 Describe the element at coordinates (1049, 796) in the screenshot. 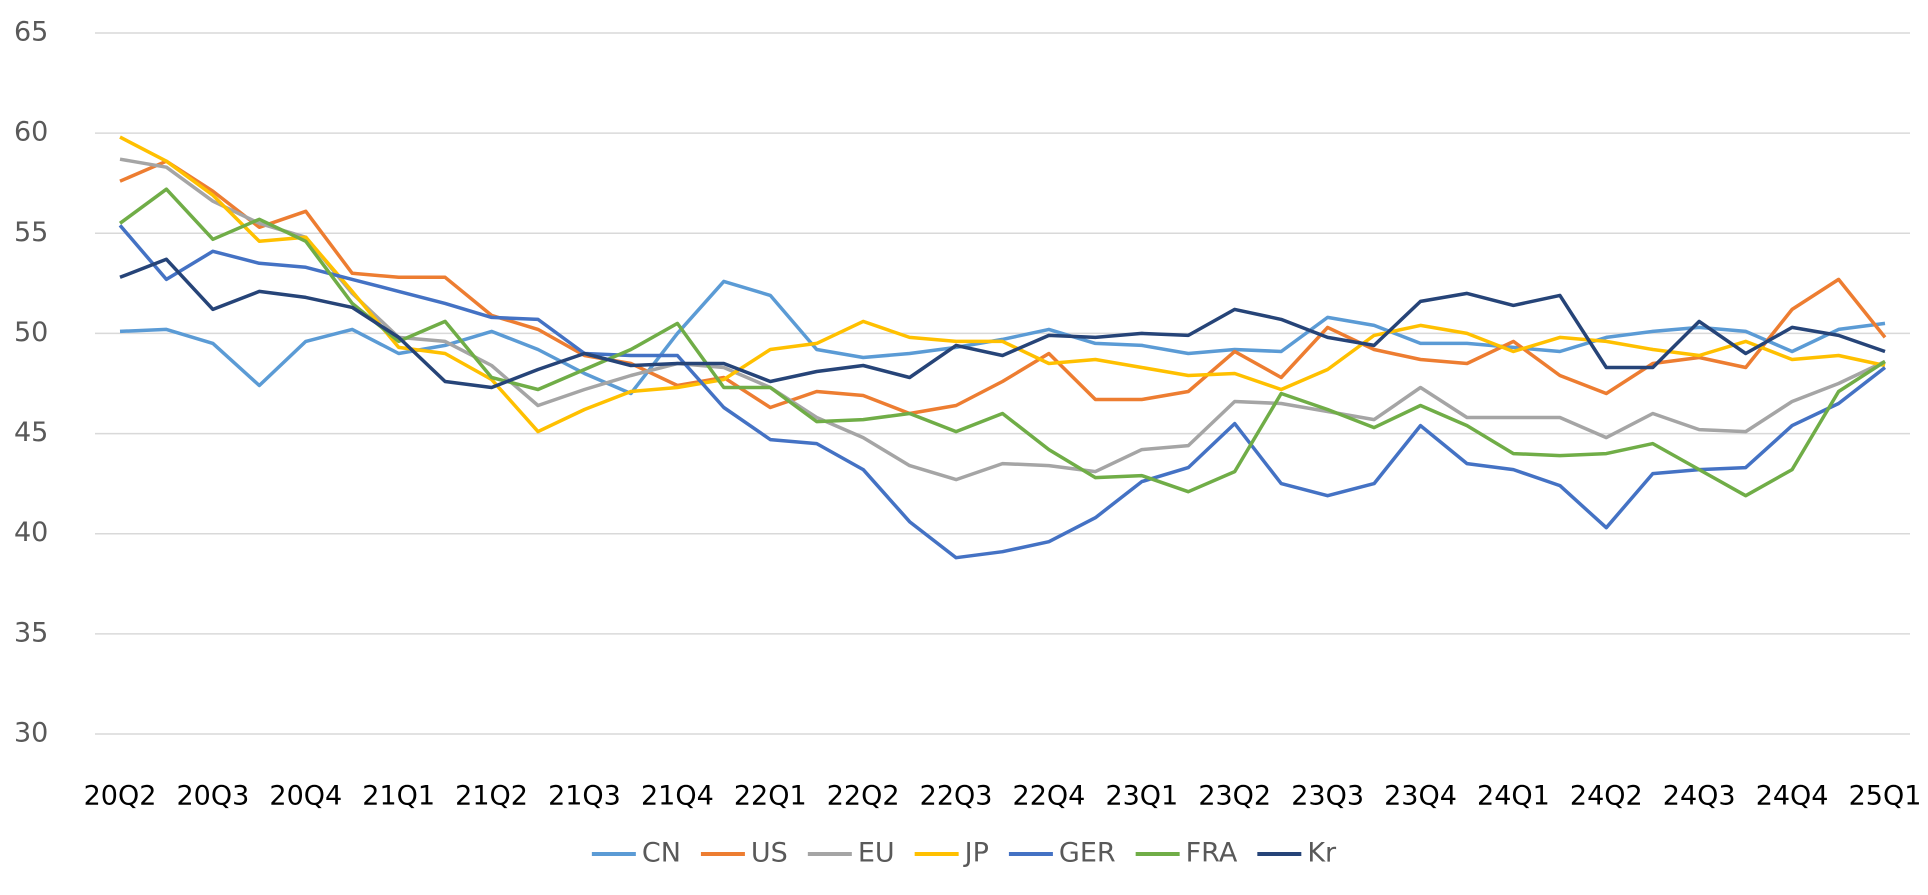

I see `x-tick-label: 22Q4` at that location.